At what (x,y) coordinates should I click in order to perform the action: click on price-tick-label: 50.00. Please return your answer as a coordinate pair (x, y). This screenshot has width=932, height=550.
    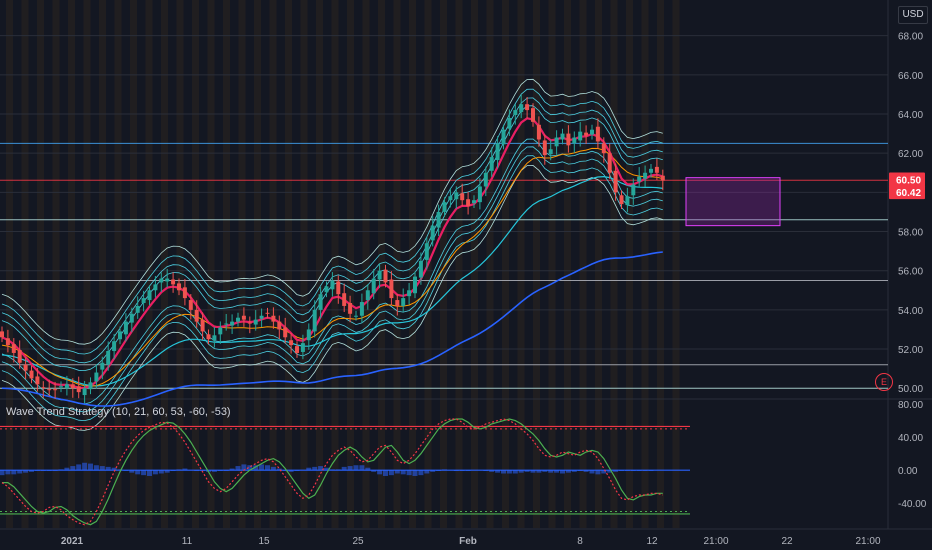
    Looking at the image, I should click on (910, 389).